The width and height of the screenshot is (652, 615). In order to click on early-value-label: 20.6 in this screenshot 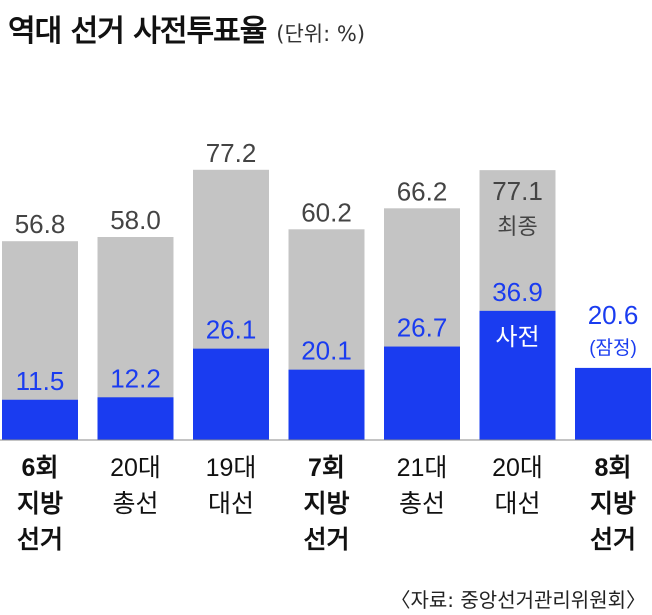, I will do `click(613, 315)`.